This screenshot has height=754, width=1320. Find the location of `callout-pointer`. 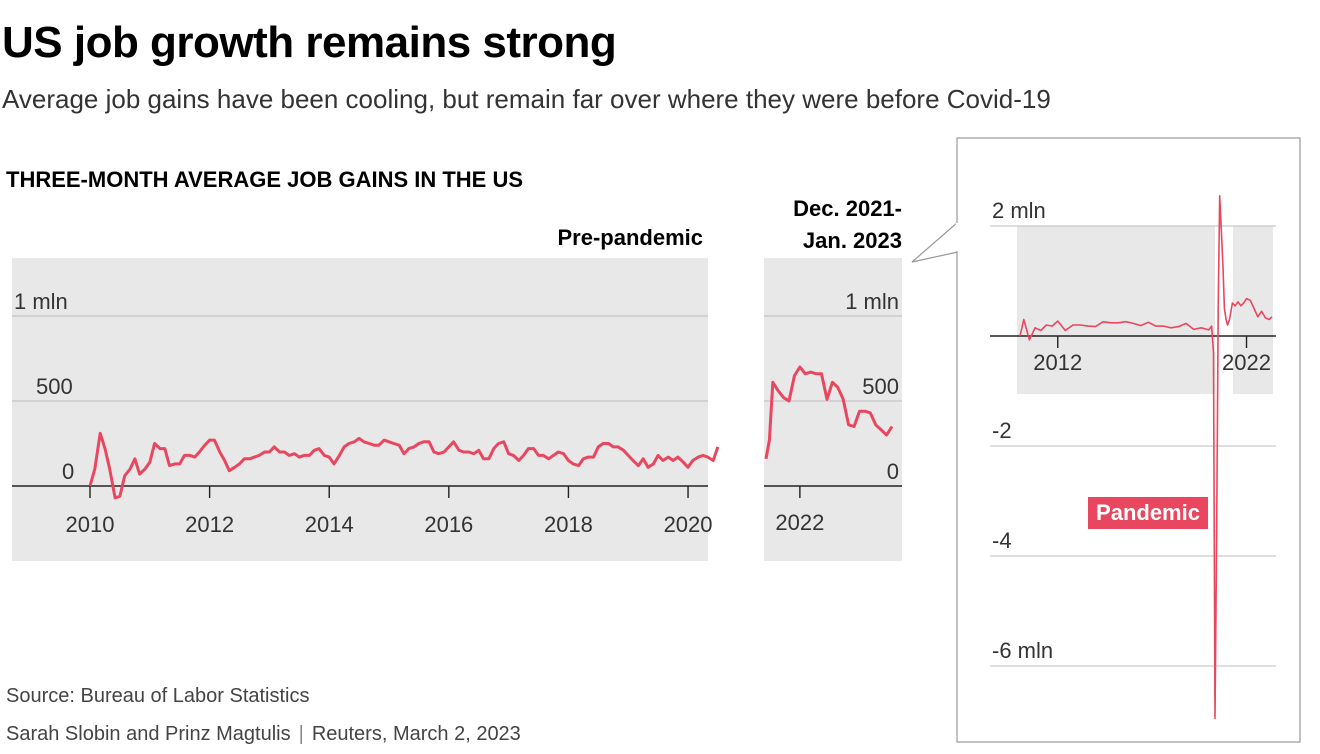

callout-pointer is located at coordinates (935, 242).